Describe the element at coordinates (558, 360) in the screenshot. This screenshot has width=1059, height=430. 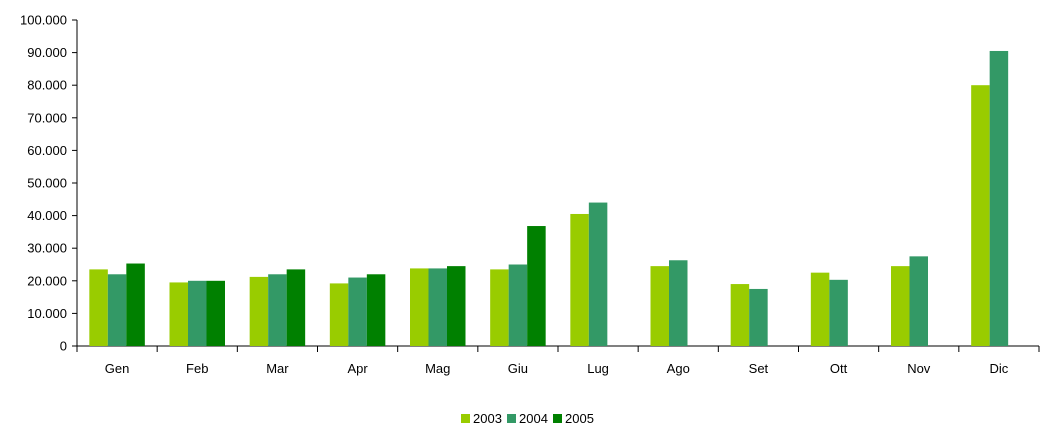
I see `x-axis: Gen Feb Mar Apr Mag Giu Lug Ago Set Ott Nov Dic` at that location.